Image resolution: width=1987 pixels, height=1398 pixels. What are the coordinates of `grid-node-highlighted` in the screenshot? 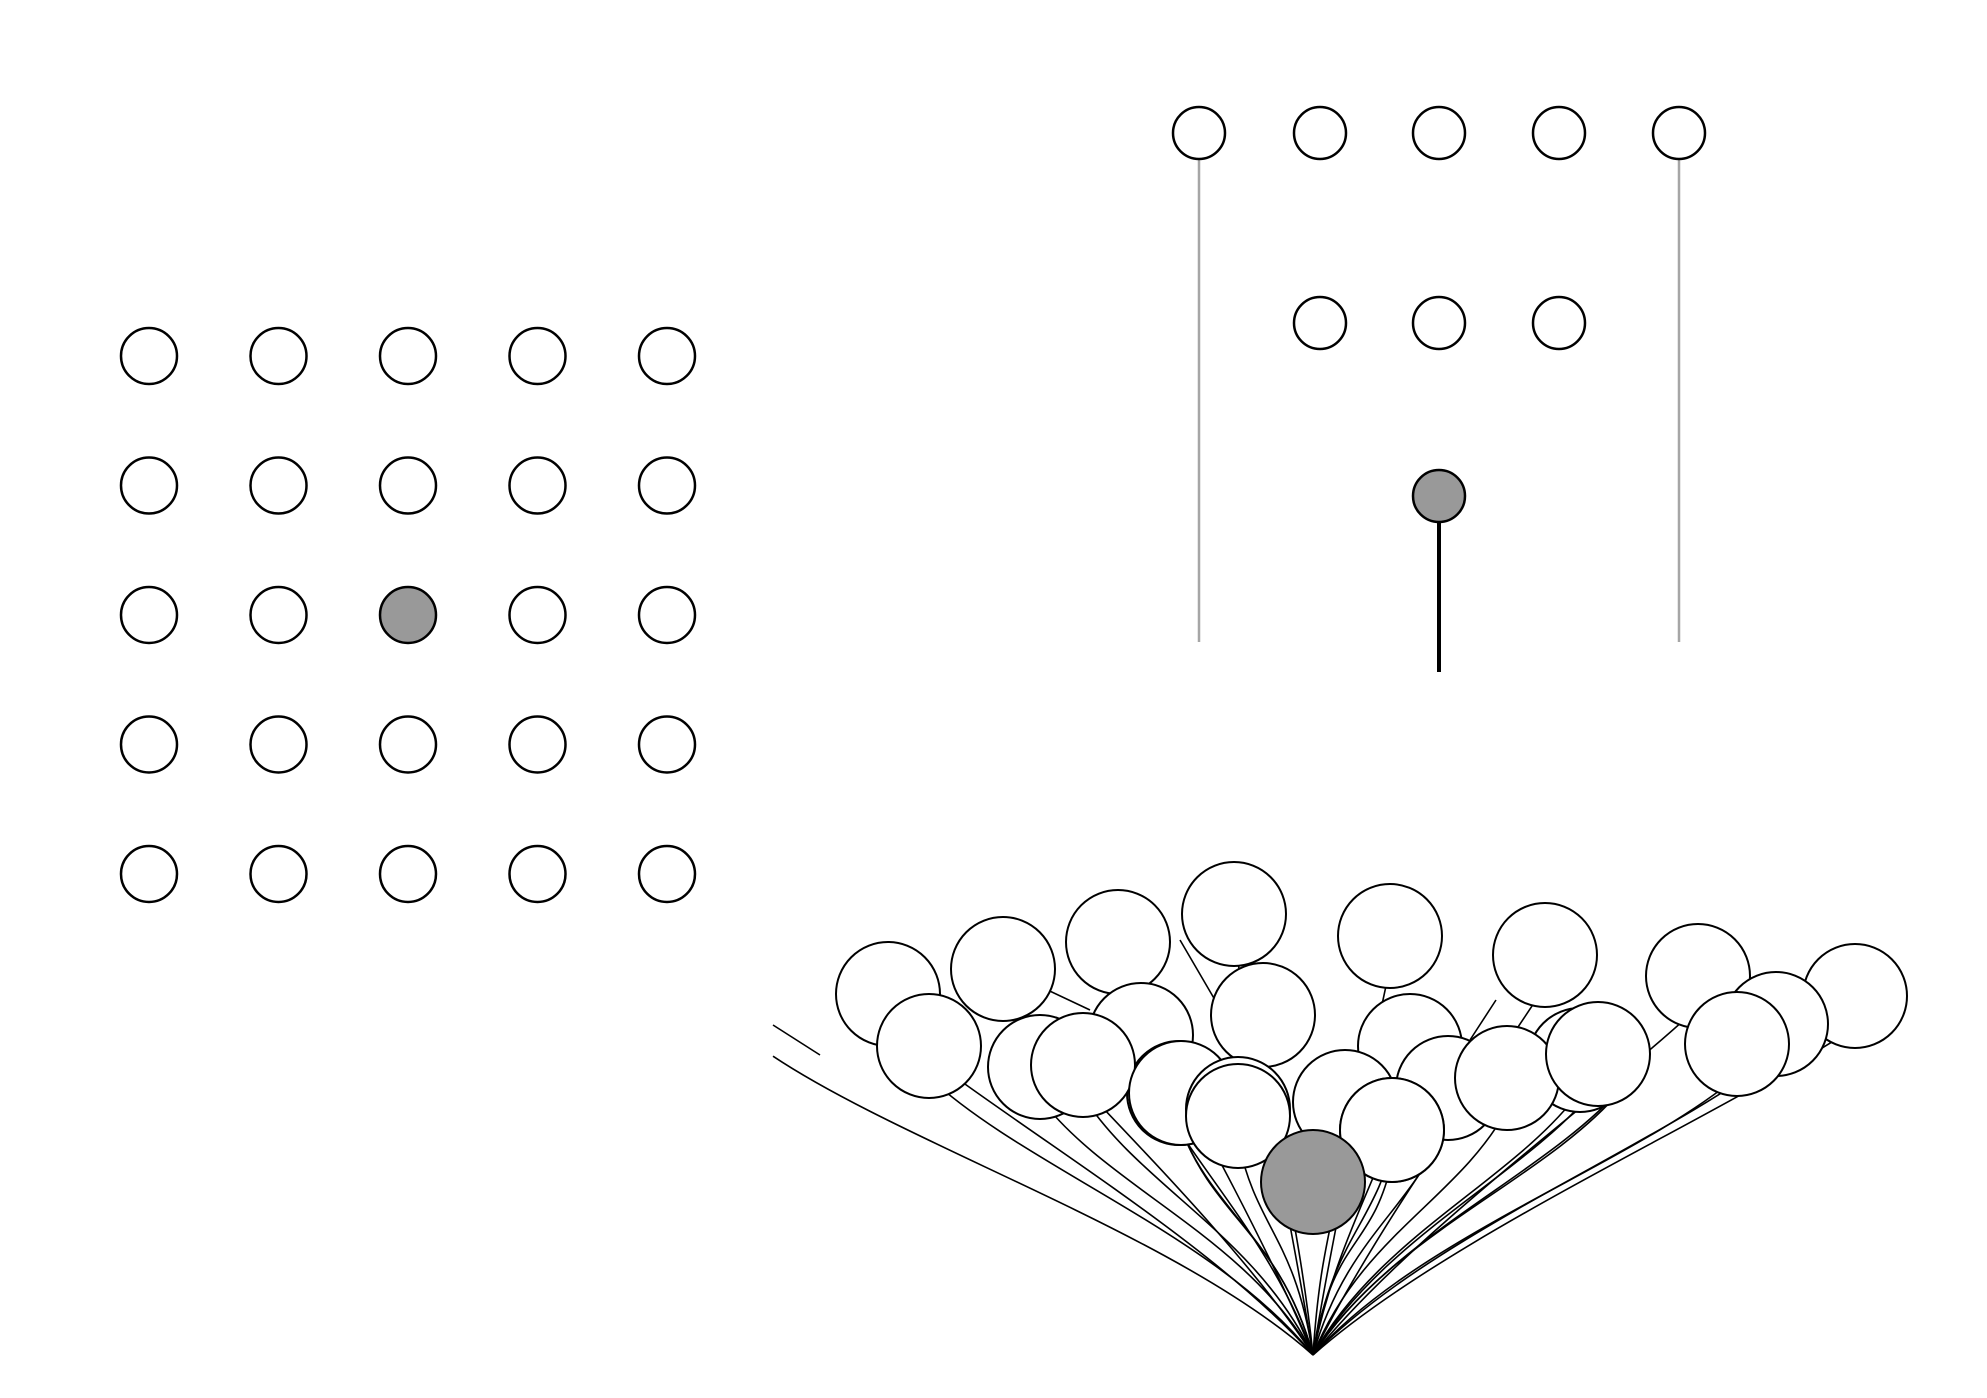 It's located at (408, 615).